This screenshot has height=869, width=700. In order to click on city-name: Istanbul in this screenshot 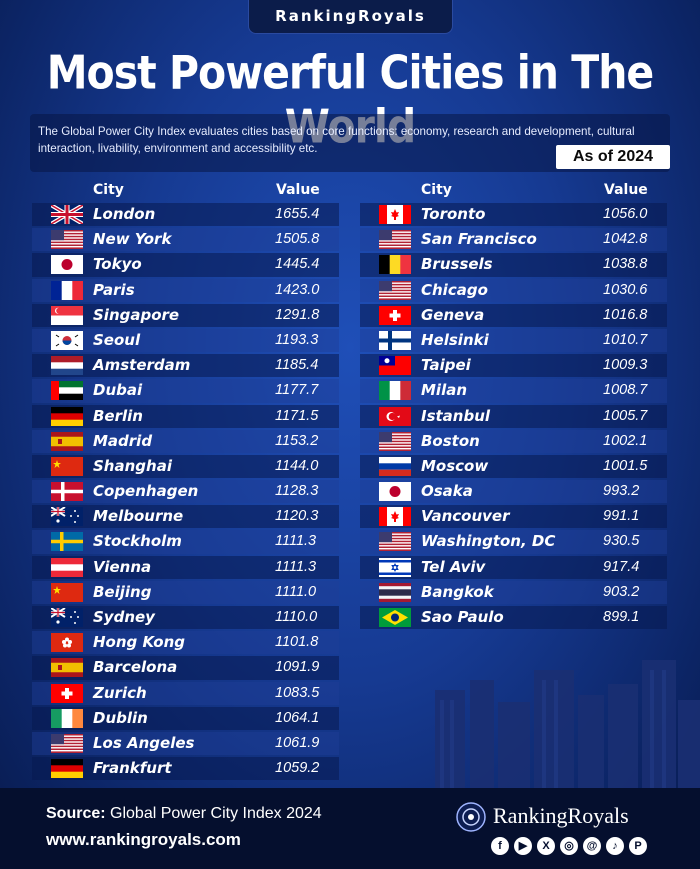, I will do `click(456, 415)`.